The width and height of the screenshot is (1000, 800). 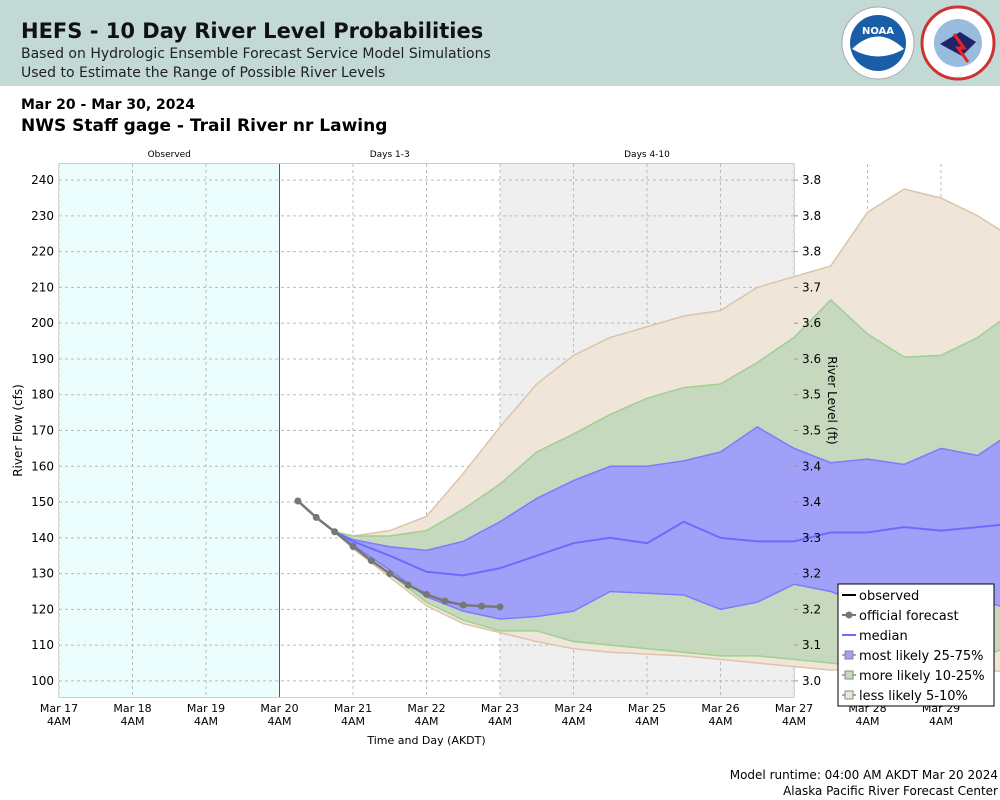 What do you see at coordinates (811, 538) in the screenshot?
I see `y2tick-label: 3.3` at bounding box center [811, 538].